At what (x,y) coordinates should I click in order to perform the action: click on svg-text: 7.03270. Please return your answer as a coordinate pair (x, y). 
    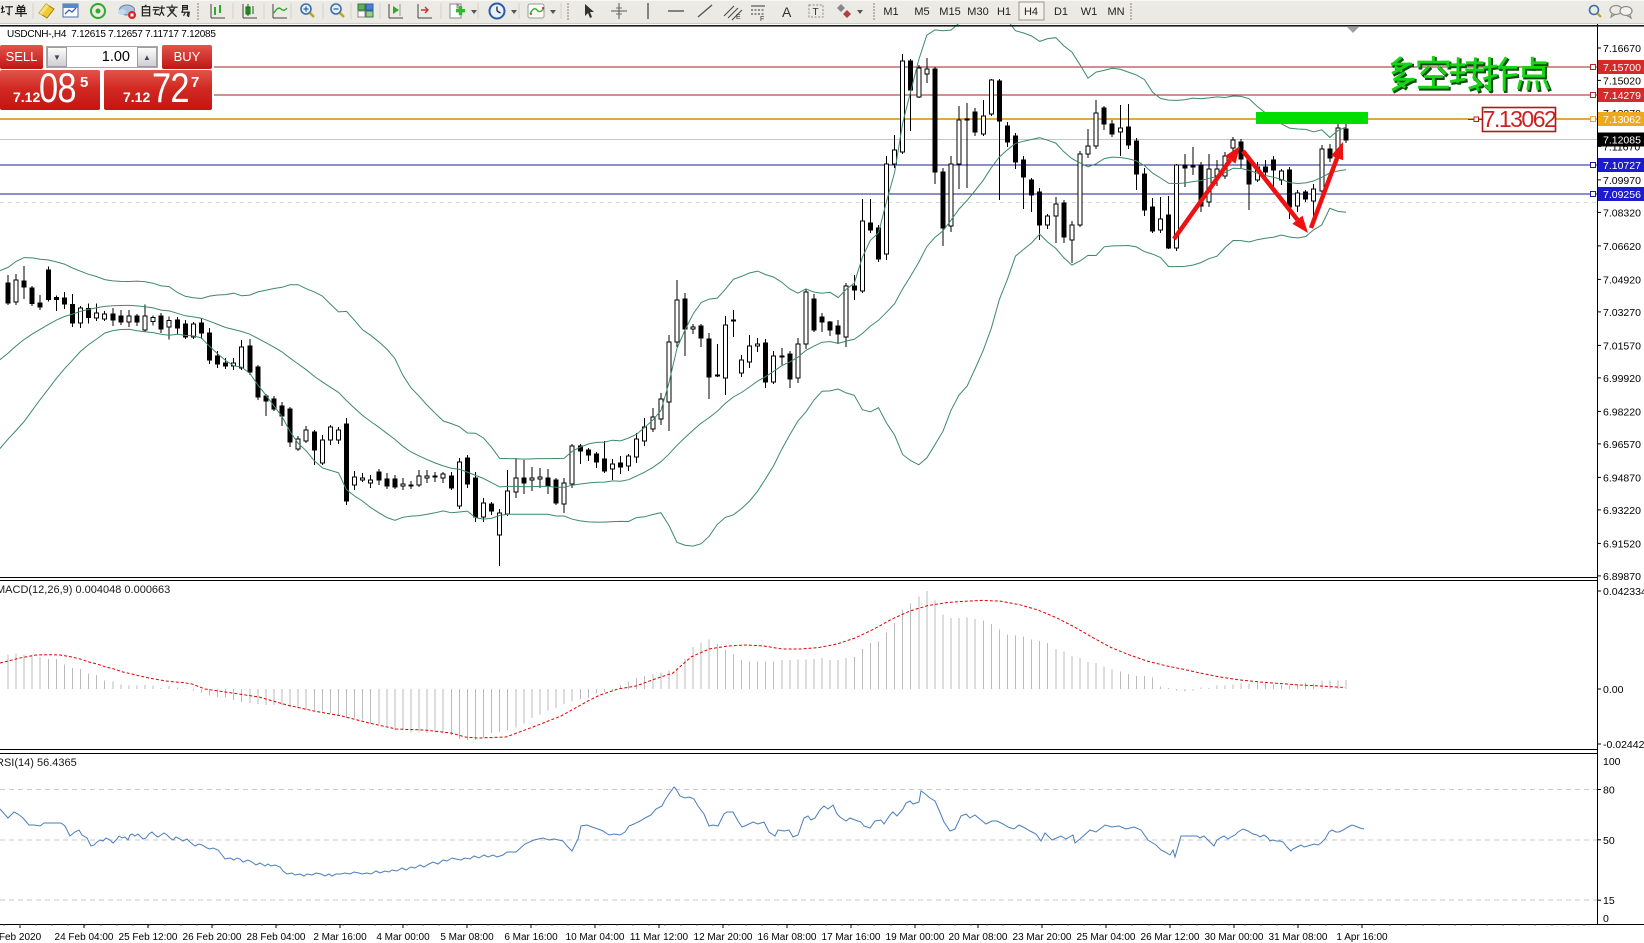
    Looking at the image, I should click on (1622, 313).